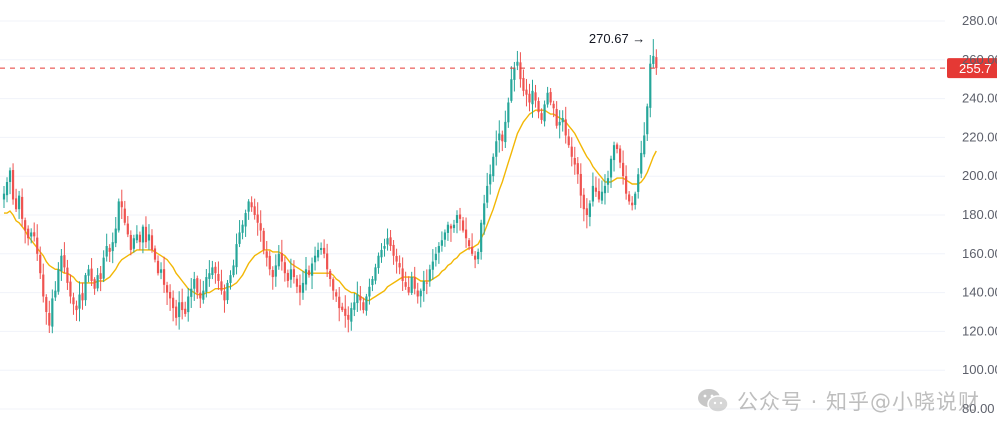  I want to click on y-tick-label: 140.00, so click(979, 292).